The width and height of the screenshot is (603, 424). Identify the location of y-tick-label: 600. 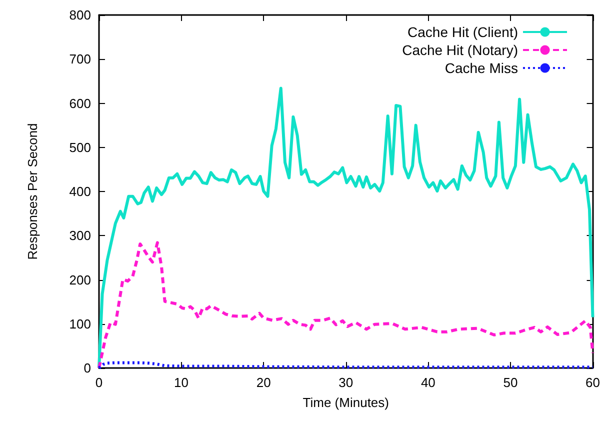
(80, 103).